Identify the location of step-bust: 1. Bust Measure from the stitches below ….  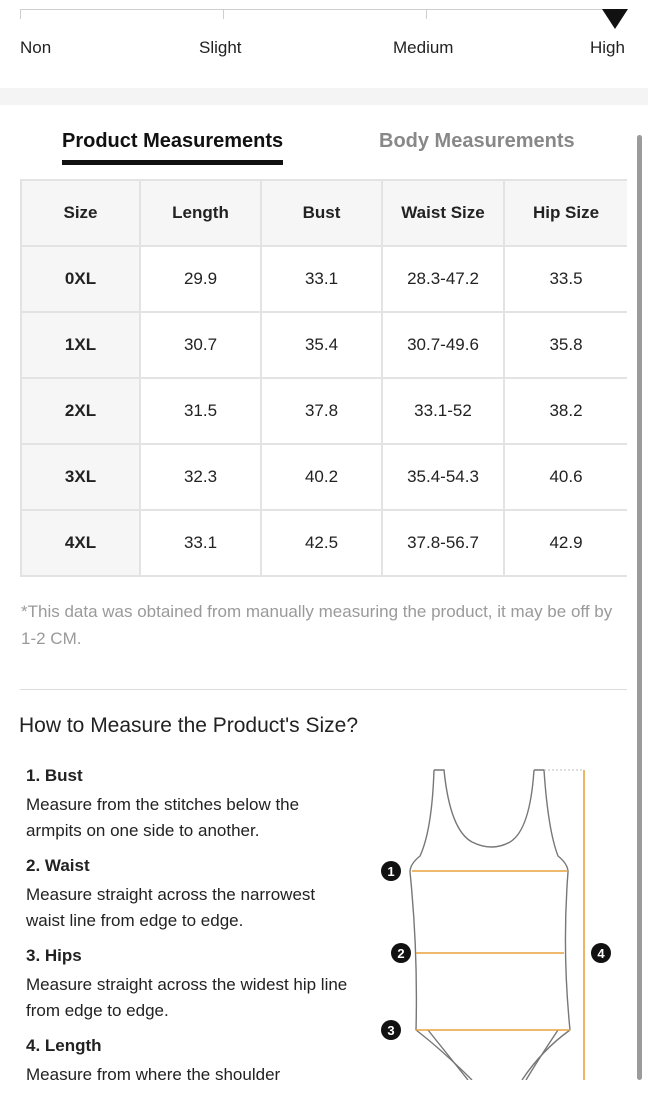
(191, 805).